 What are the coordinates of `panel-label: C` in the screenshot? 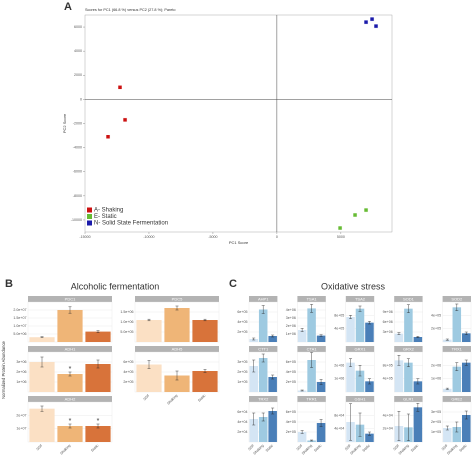 It's located at (233, 284).